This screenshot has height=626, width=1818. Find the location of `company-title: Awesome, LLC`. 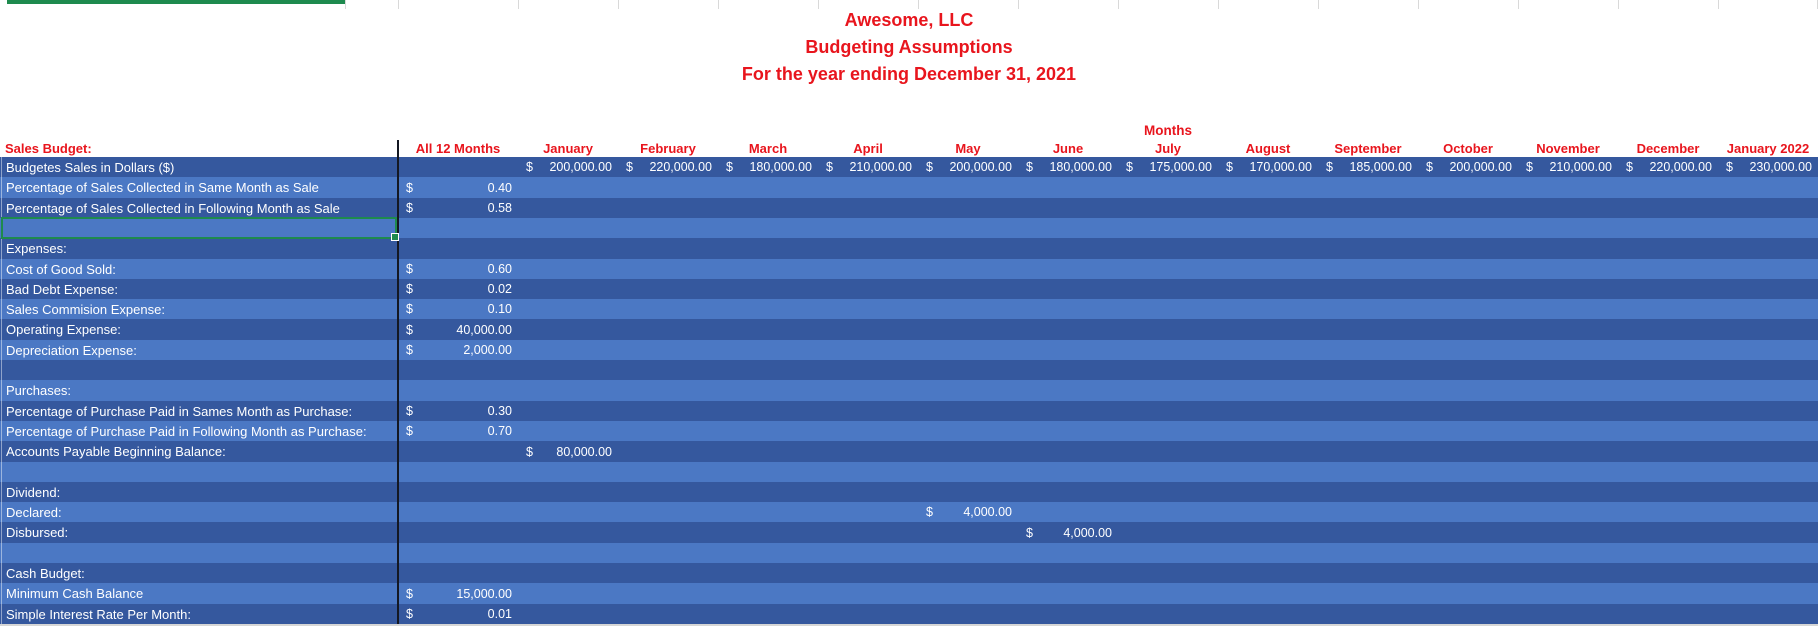

company-title: Awesome, LLC is located at coordinates (909, 20).